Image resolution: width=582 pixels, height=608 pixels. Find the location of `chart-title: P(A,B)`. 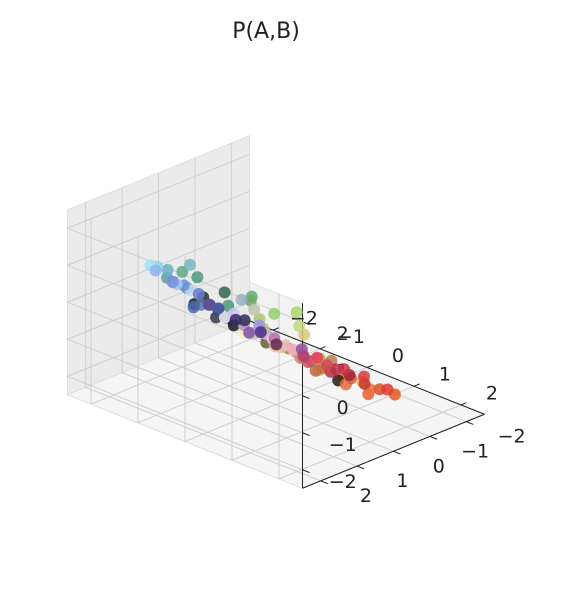

chart-title: P(A,B) is located at coordinates (266, 31).